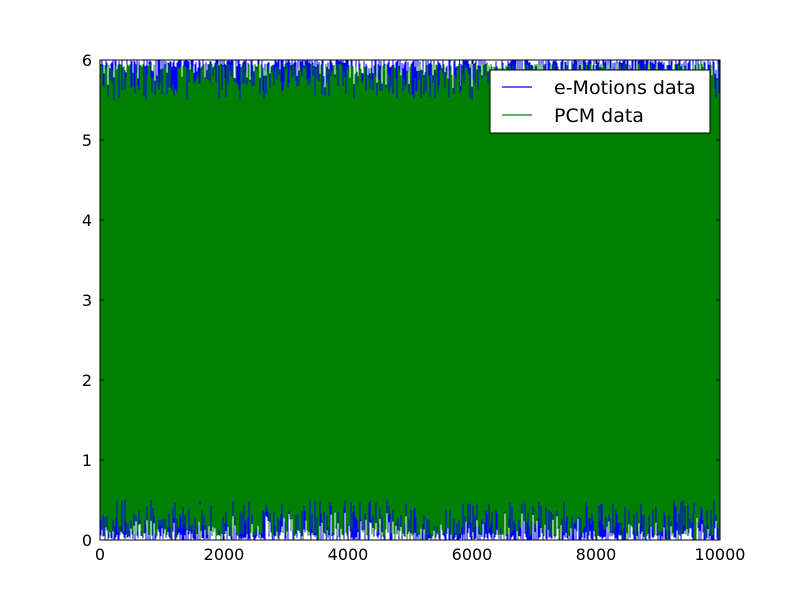 The image size is (800, 600). Describe the element at coordinates (87, 460) in the screenshot. I see `y-tick-label: 1` at that location.